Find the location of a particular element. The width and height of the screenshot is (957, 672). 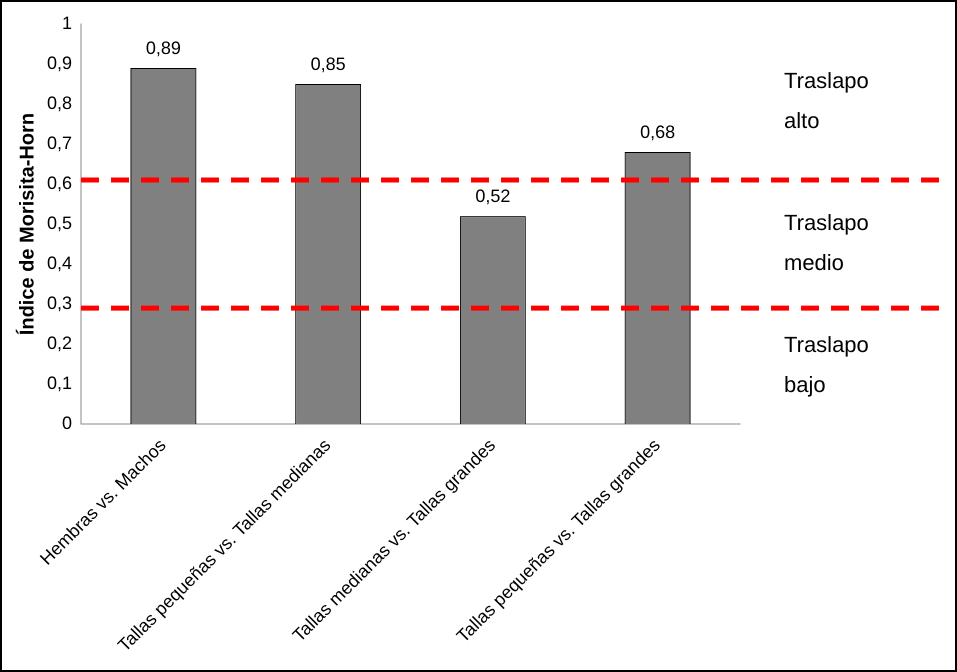

data-label: 0,68 is located at coordinates (658, 132).